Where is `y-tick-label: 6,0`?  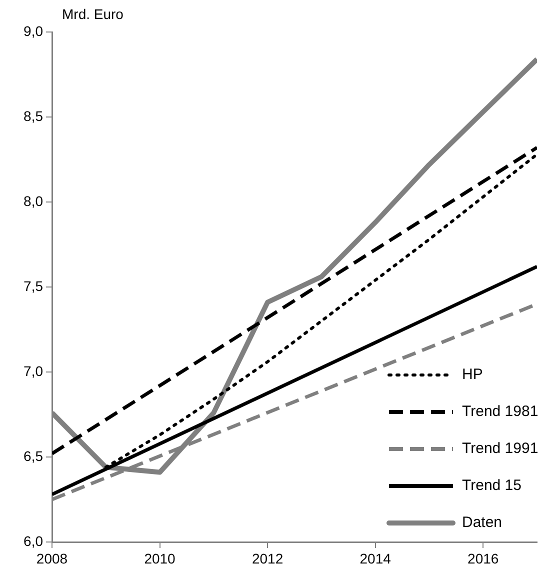 y-tick-label: 6,0 is located at coordinates (34, 540).